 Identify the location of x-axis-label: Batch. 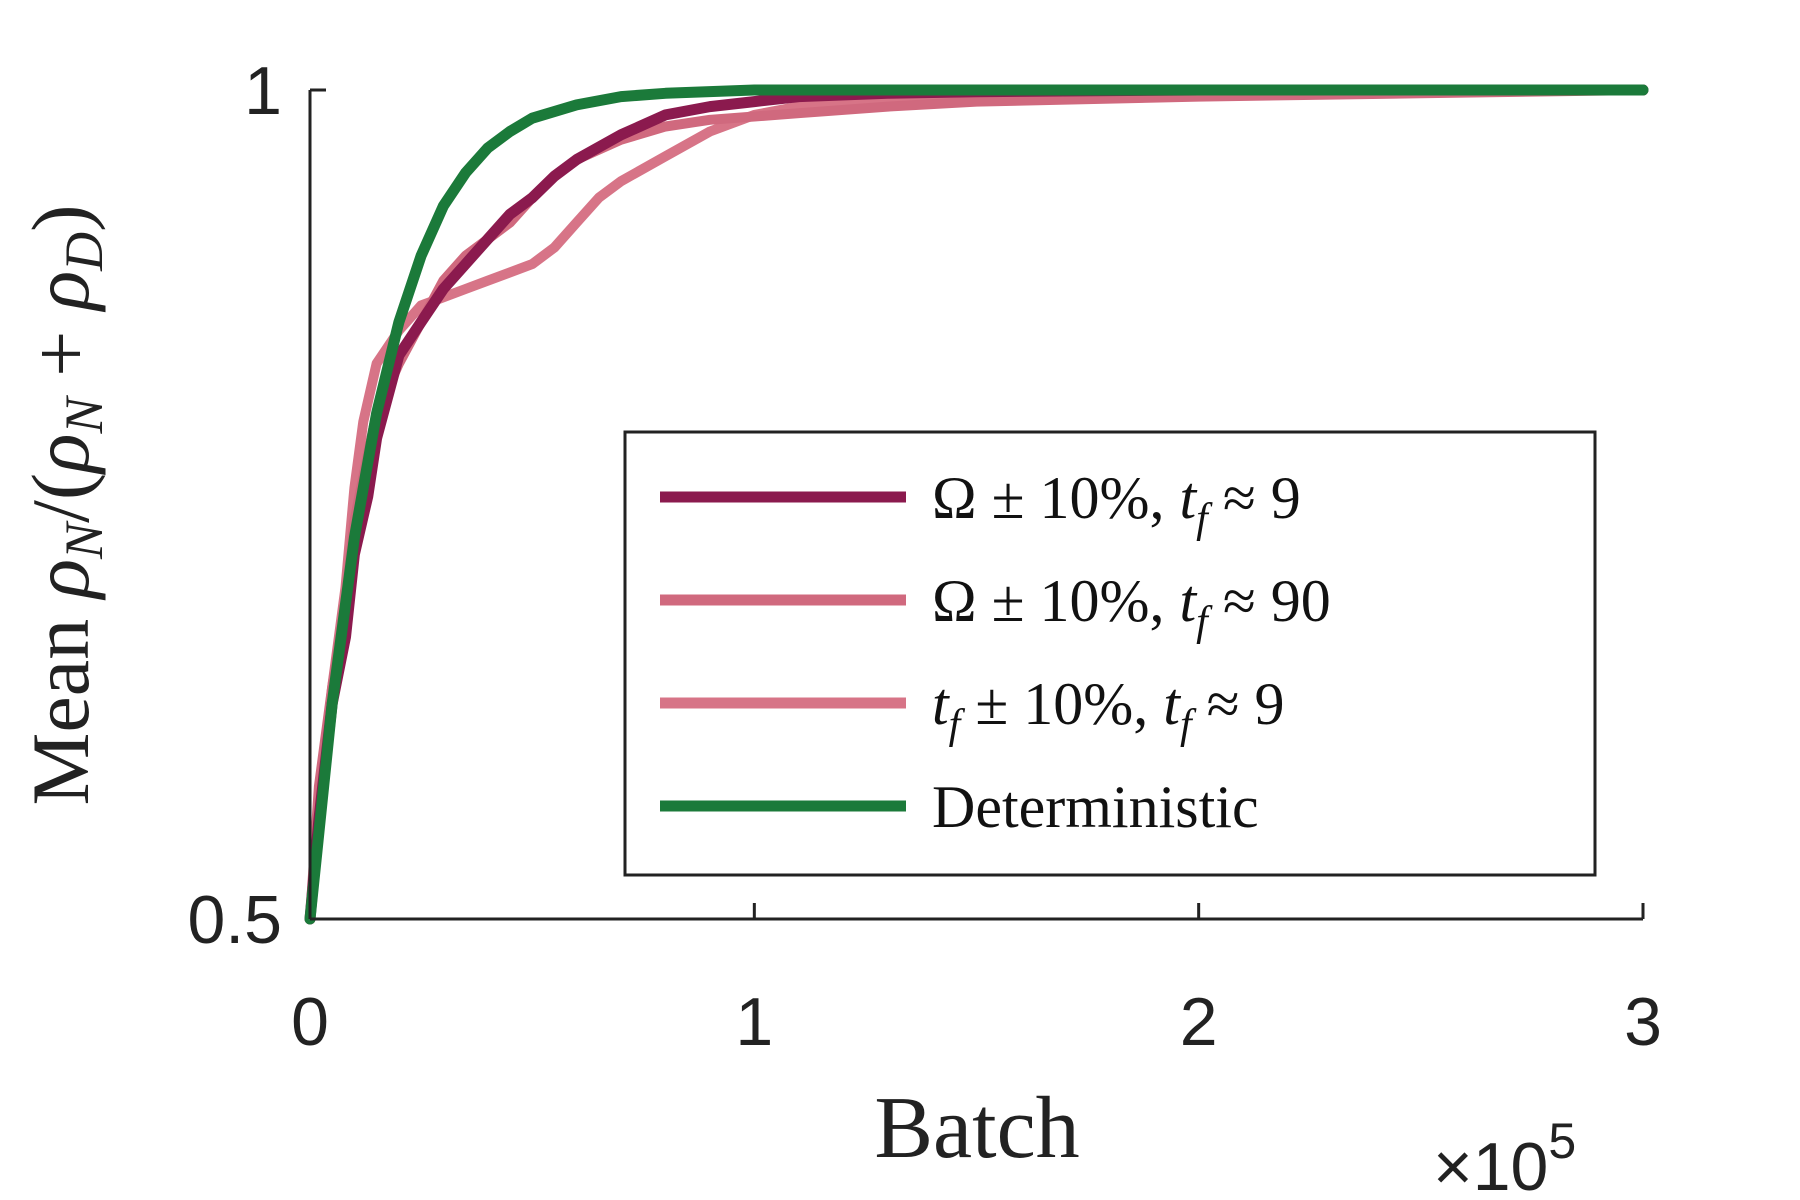
(976, 1128).